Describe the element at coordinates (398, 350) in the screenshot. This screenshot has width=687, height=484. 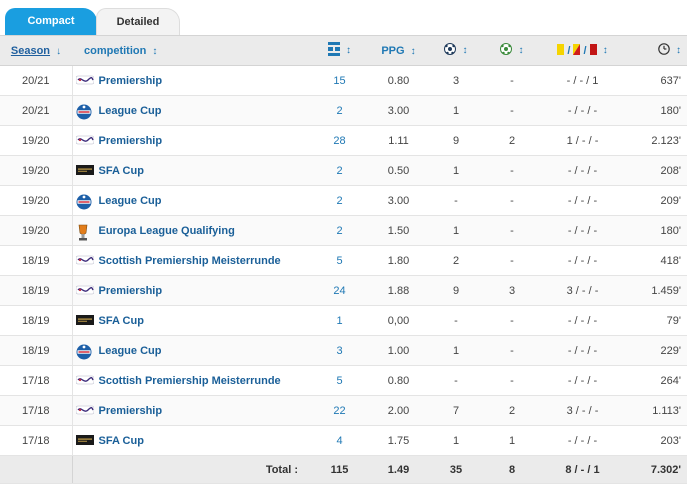
I see `ppg-cell: 1.00` at that location.